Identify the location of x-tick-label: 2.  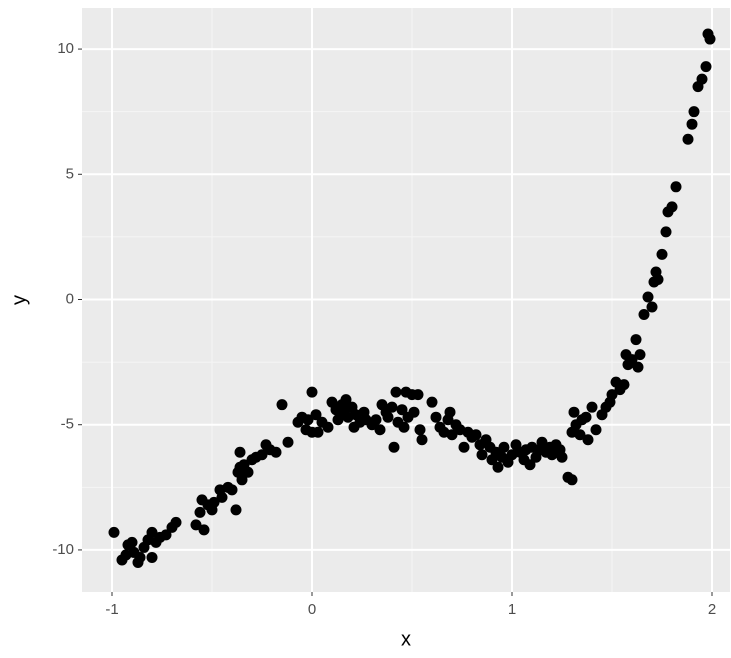
(712, 609).